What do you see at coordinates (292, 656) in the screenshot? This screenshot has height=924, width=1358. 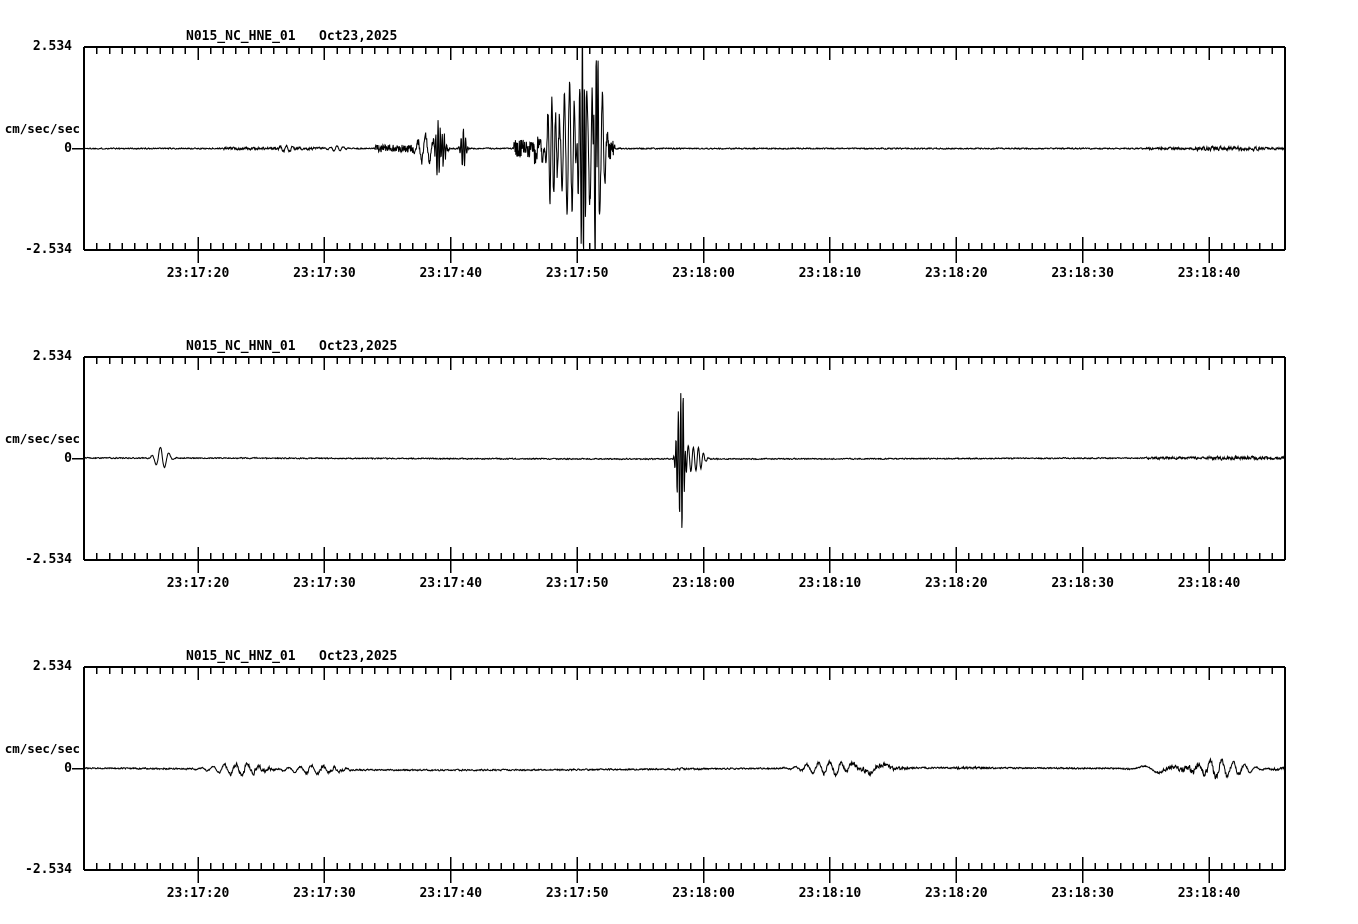 I see `panel-title-hnz: N015_NC_HNZ_01 Oct23,2025` at bounding box center [292, 656].